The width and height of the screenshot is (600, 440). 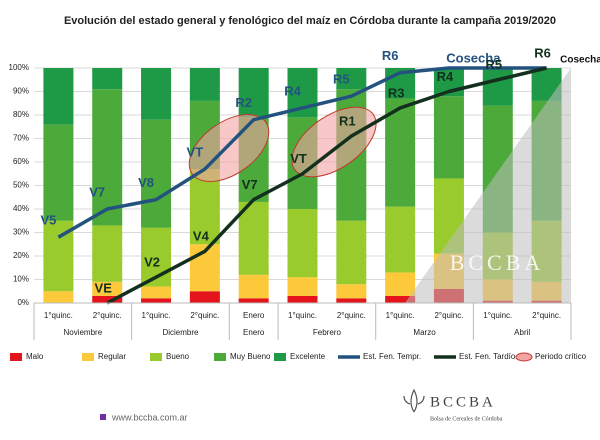 I want to click on critical-period, so click(x=334, y=142).